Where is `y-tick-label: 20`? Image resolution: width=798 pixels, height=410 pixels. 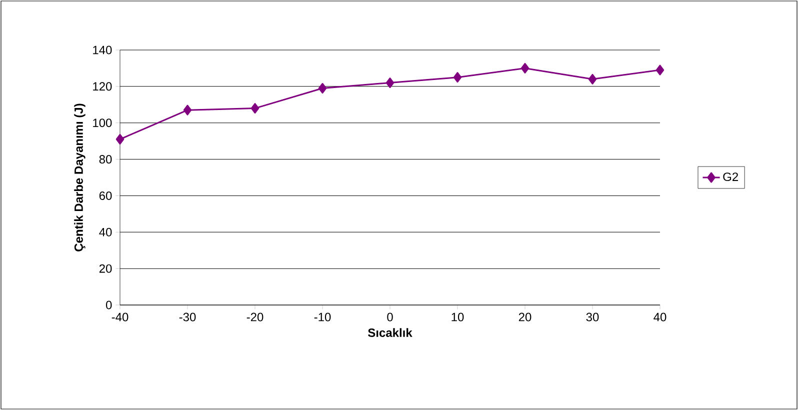 y-tick-label: 20 is located at coordinates (105, 268).